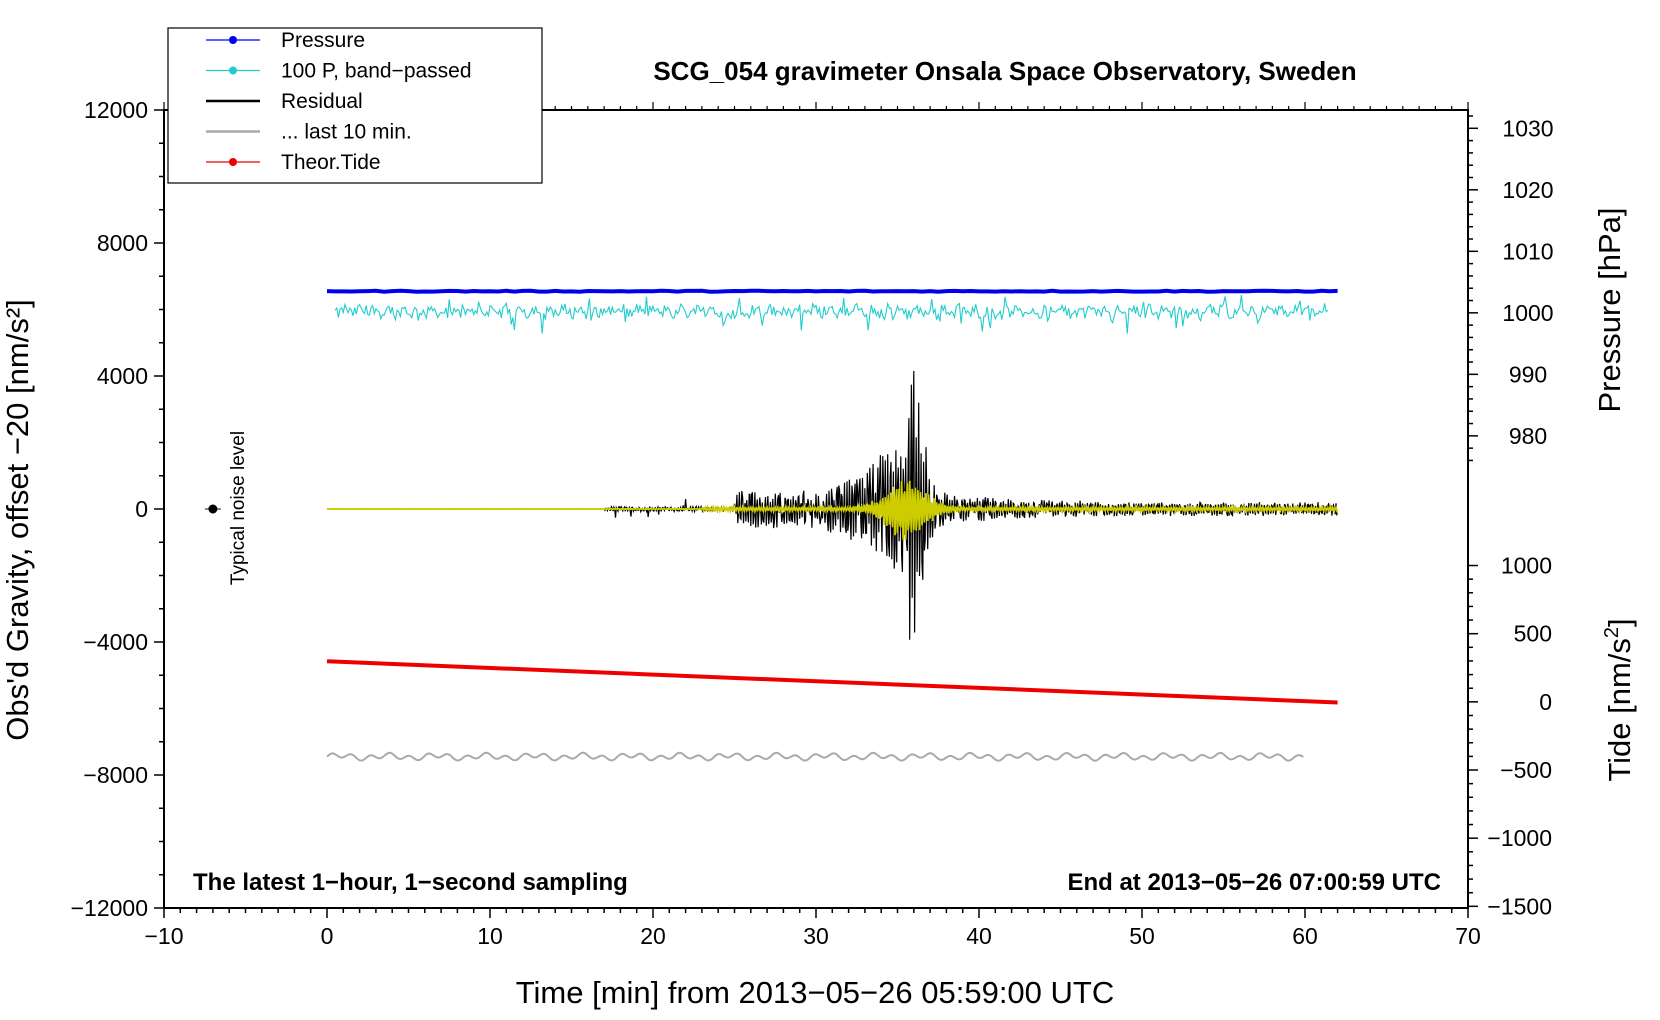 The width and height of the screenshot is (1660, 1020). I want to click on y-tick-label: −4000, so click(115, 642).